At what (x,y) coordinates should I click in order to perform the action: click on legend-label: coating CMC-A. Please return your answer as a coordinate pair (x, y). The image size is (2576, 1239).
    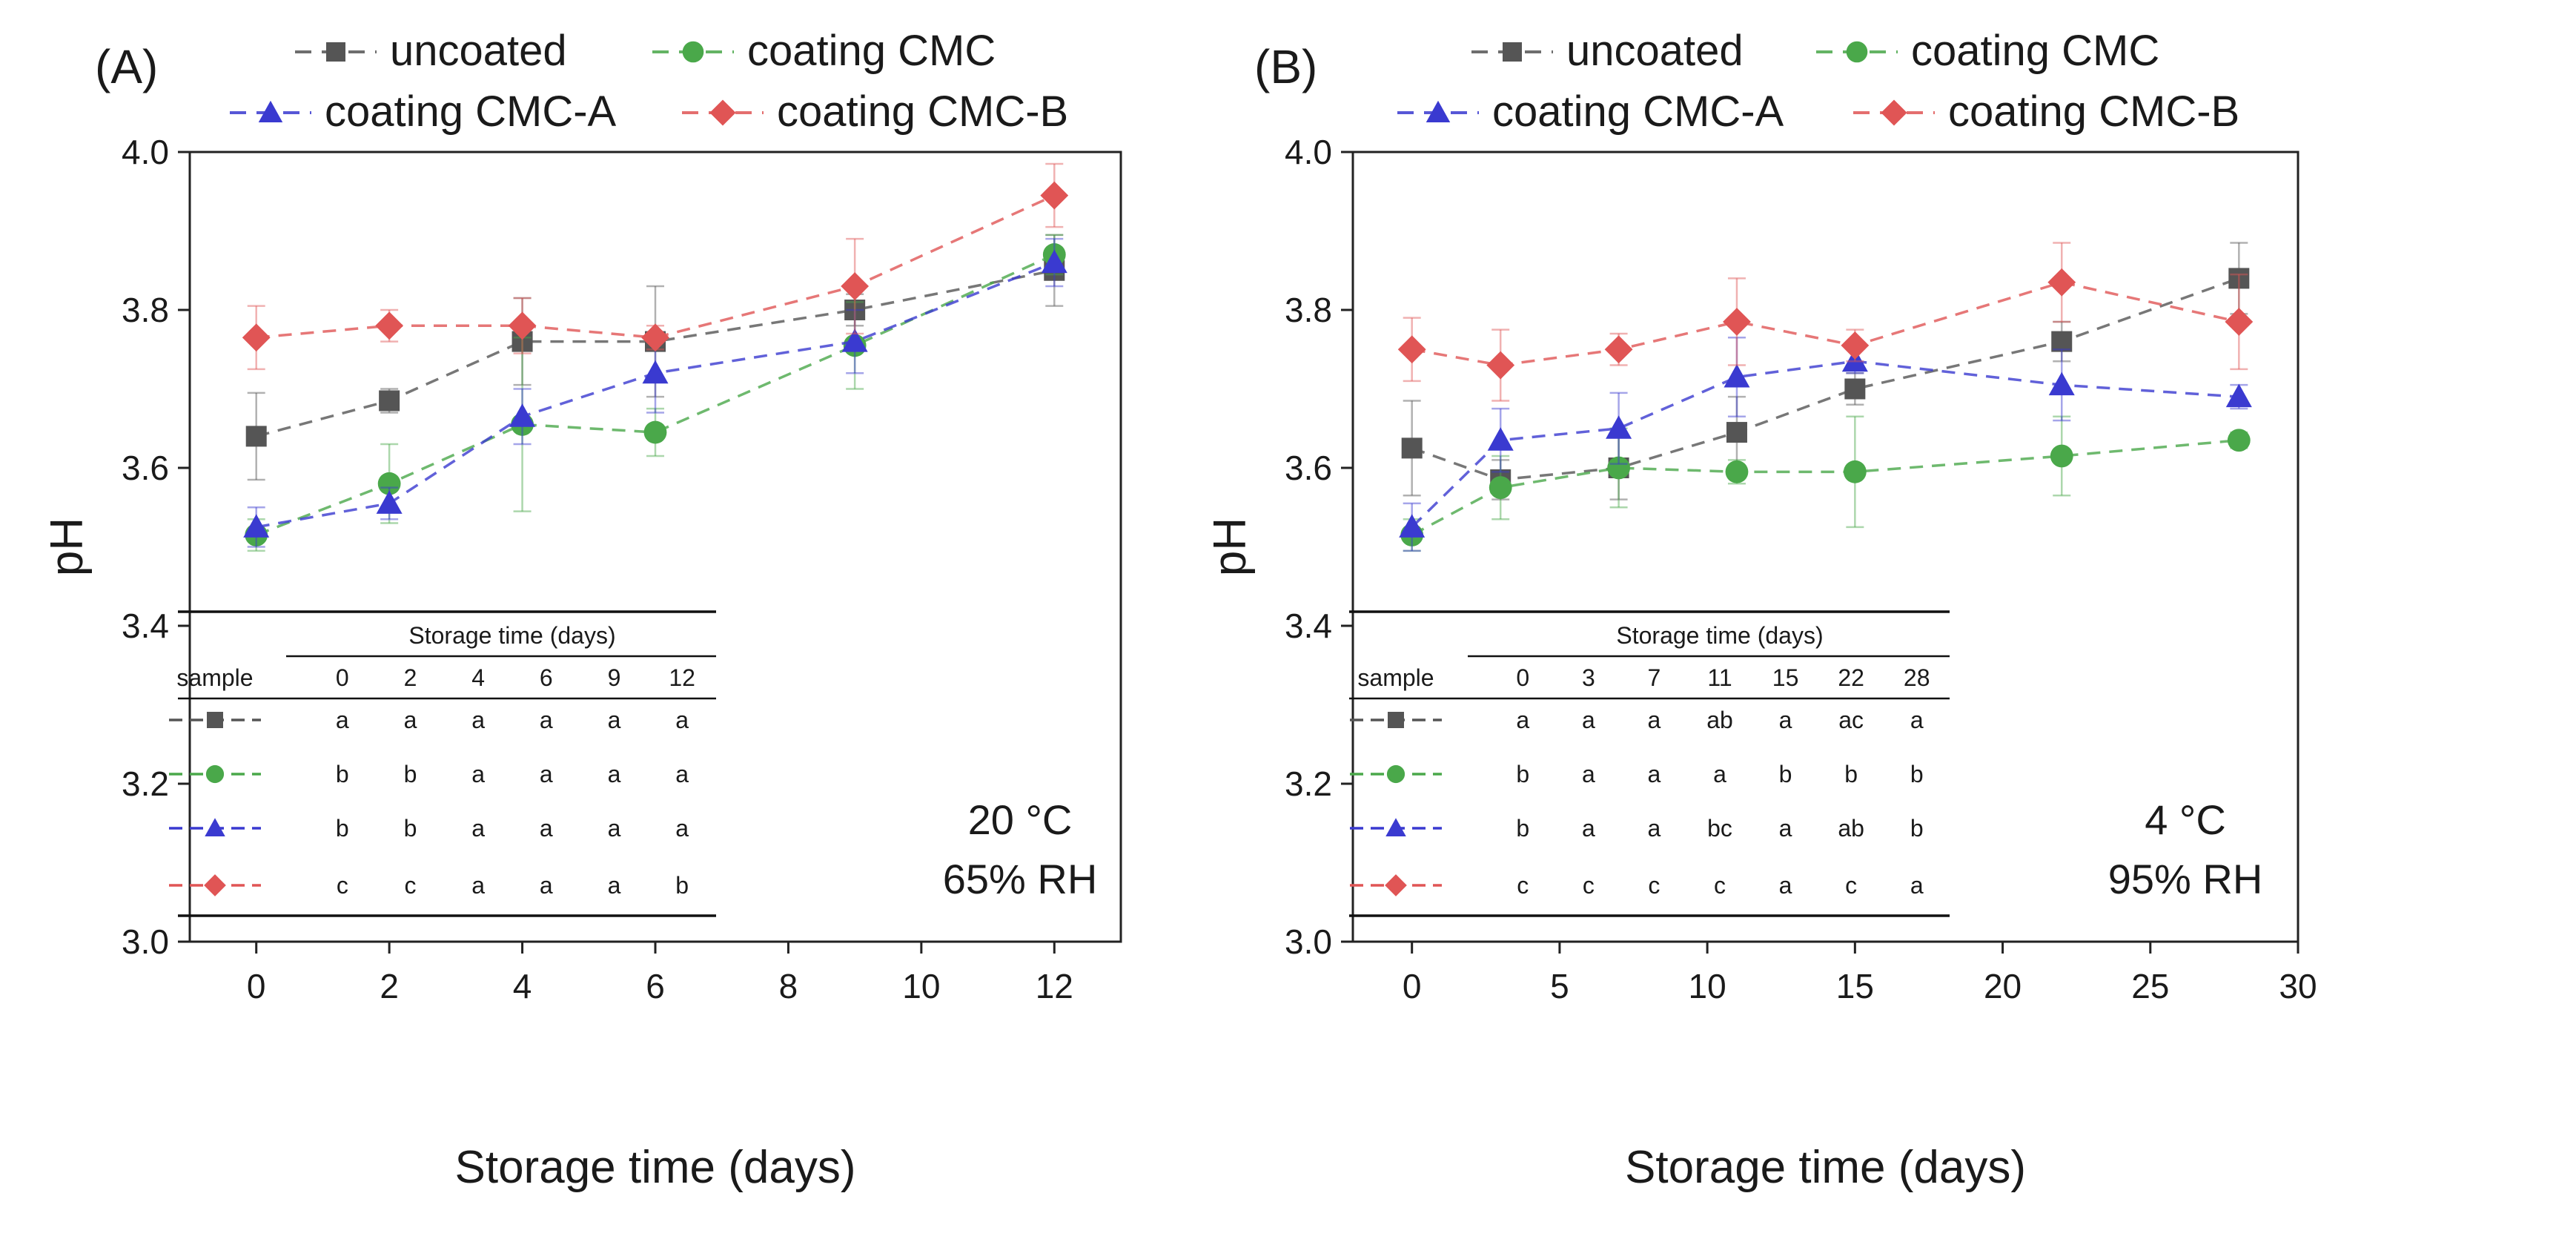
    Looking at the image, I should click on (471, 112).